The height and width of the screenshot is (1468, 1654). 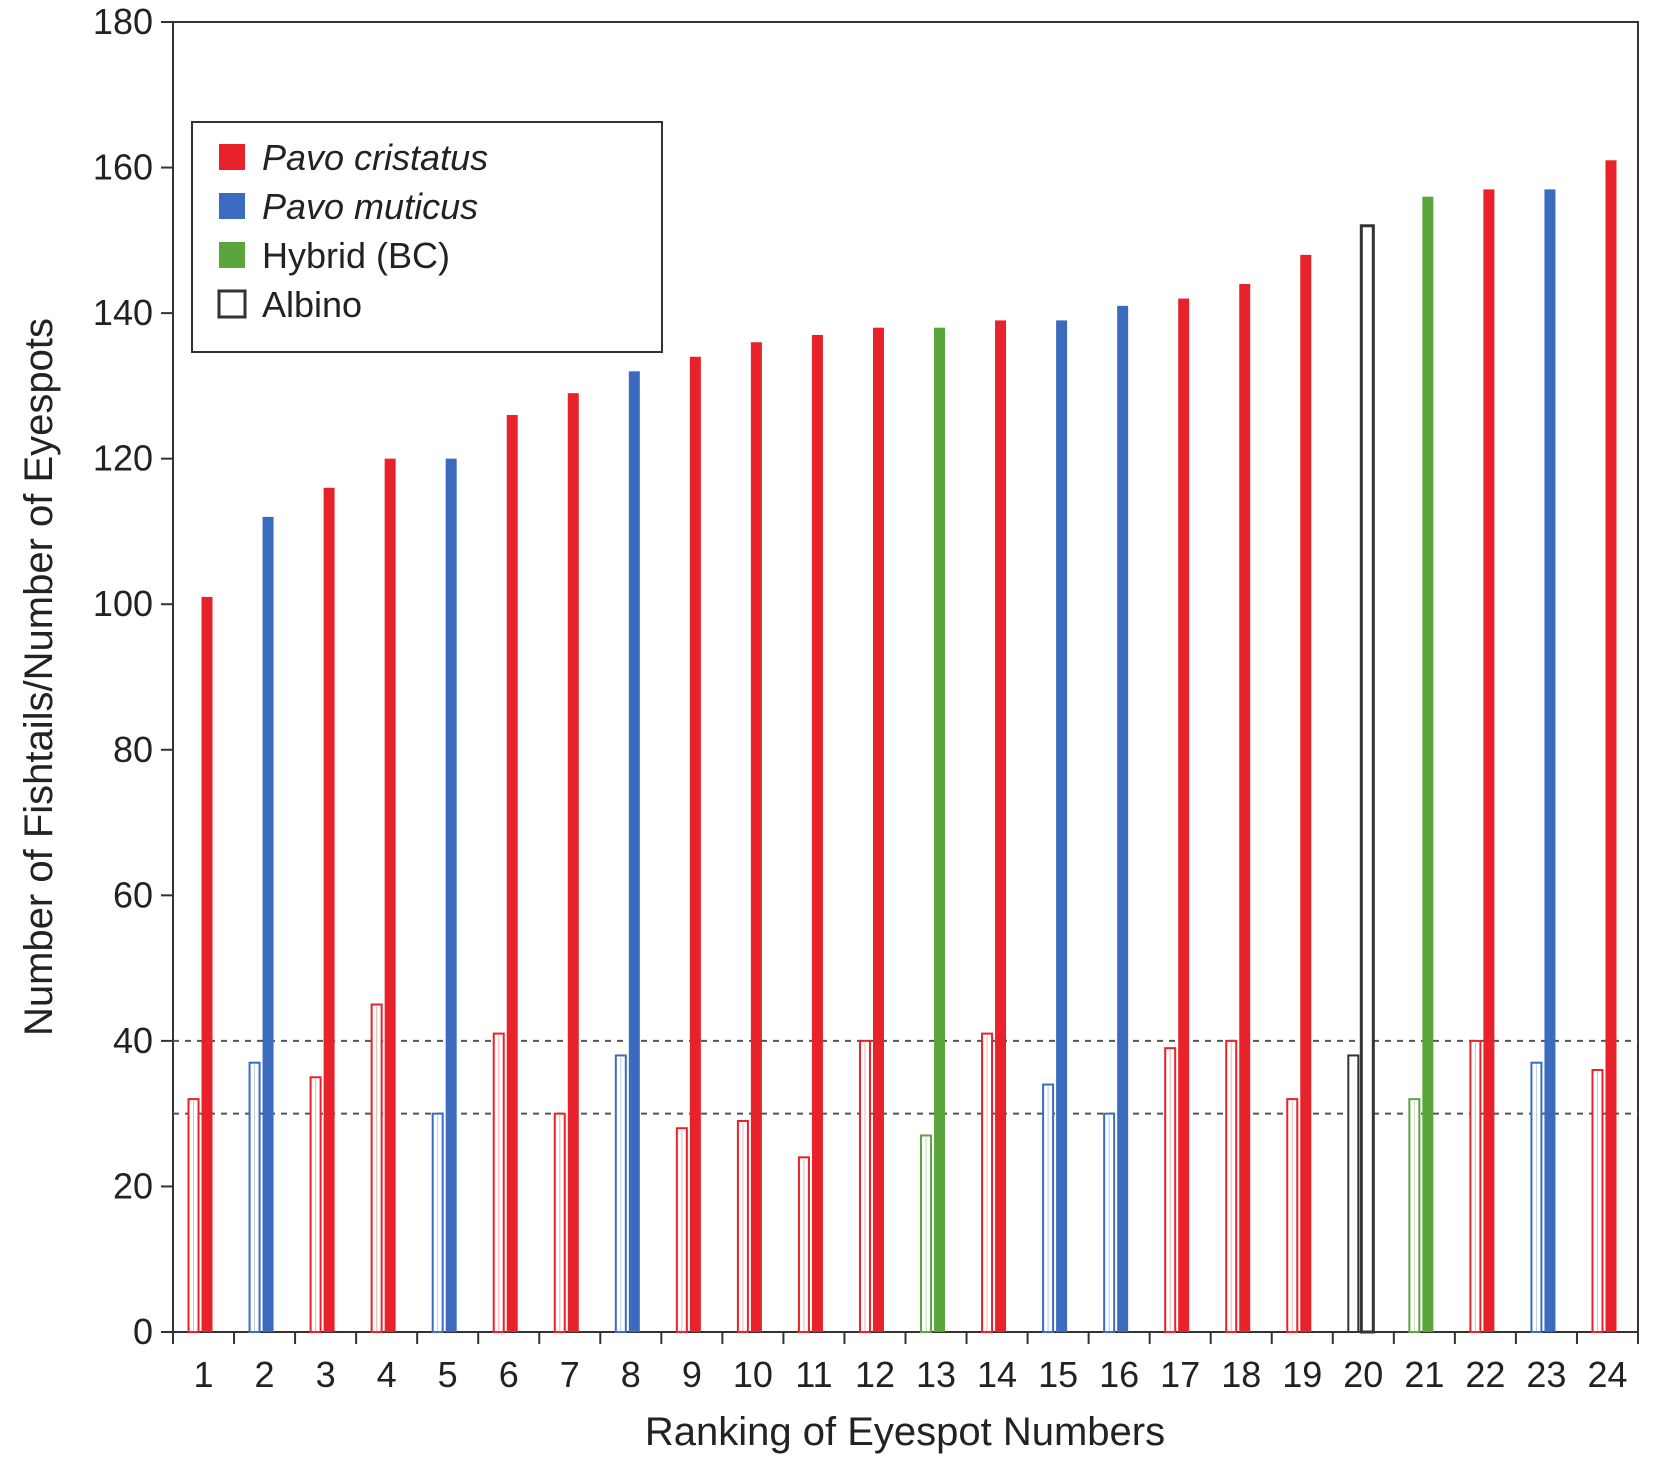 What do you see at coordinates (692, 1374) in the screenshot?
I see `x-tick-label: 9` at bounding box center [692, 1374].